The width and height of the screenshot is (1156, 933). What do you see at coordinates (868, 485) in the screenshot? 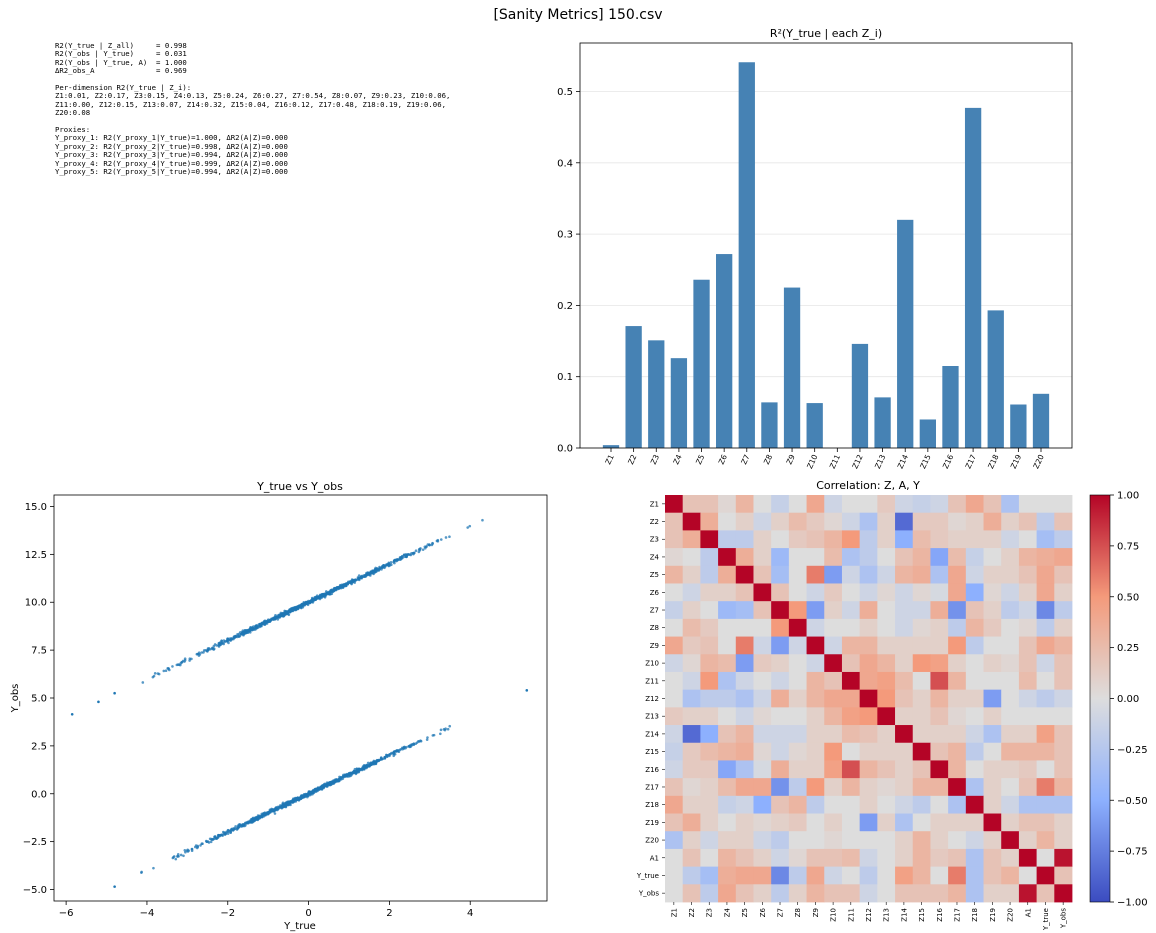
I see `heatmap-title: Correlation: Z, A, Y` at bounding box center [868, 485].